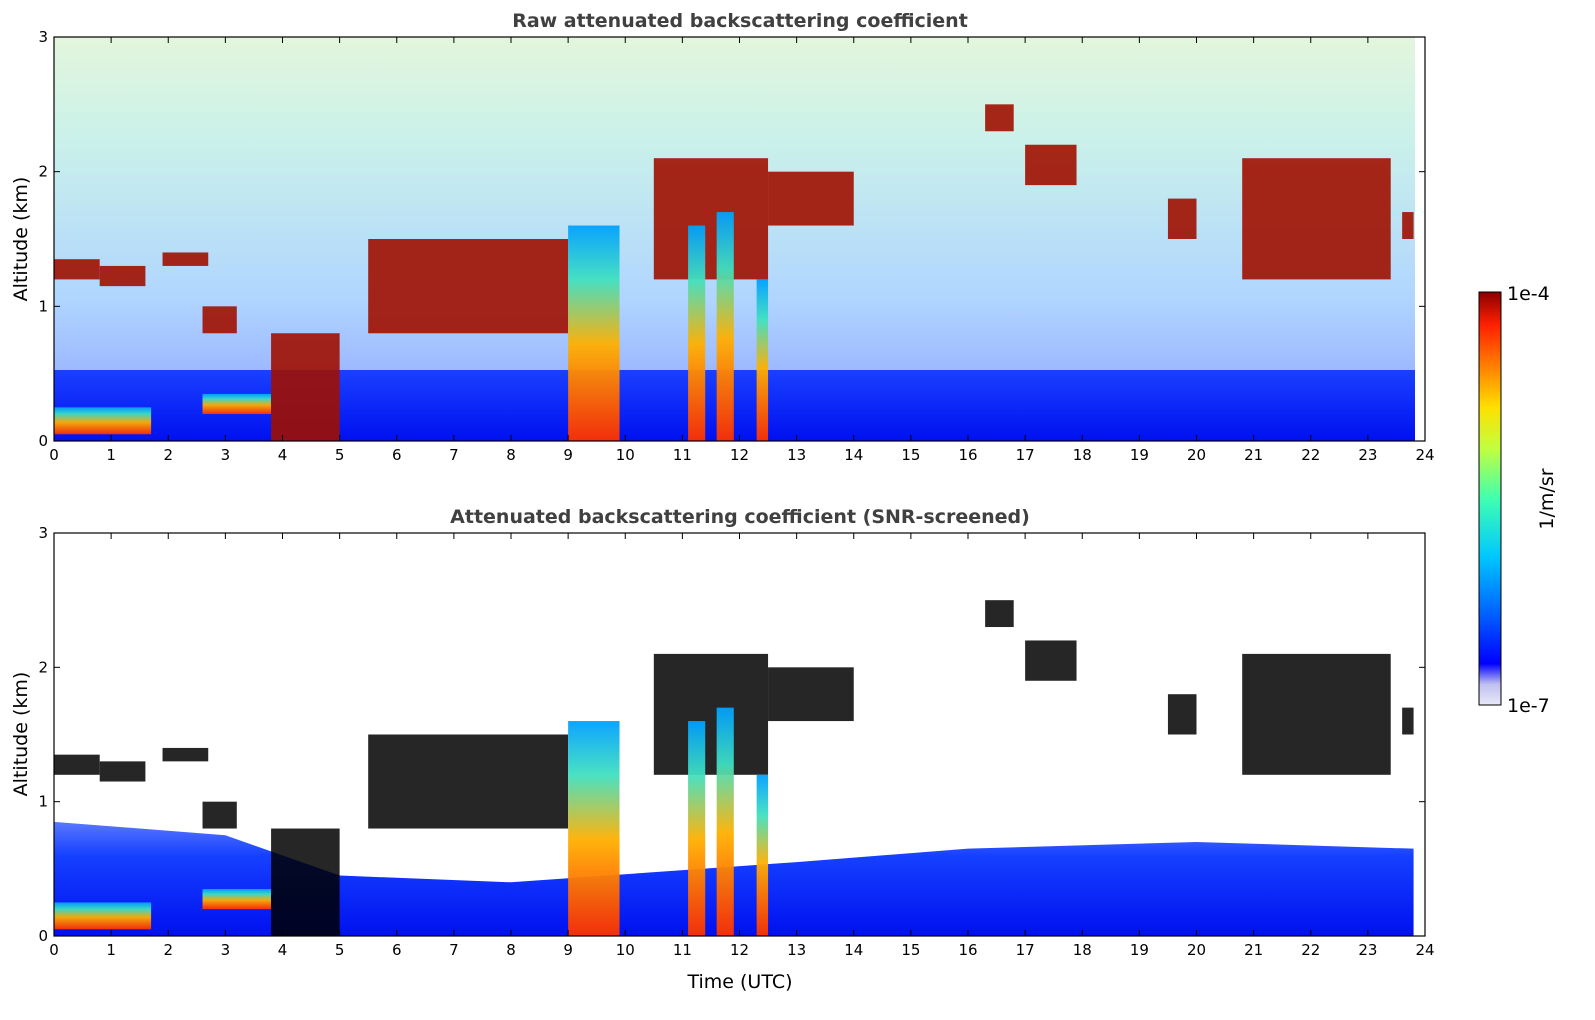  What do you see at coordinates (1490, 498) in the screenshot?
I see `colorbar-gradient` at bounding box center [1490, 498].